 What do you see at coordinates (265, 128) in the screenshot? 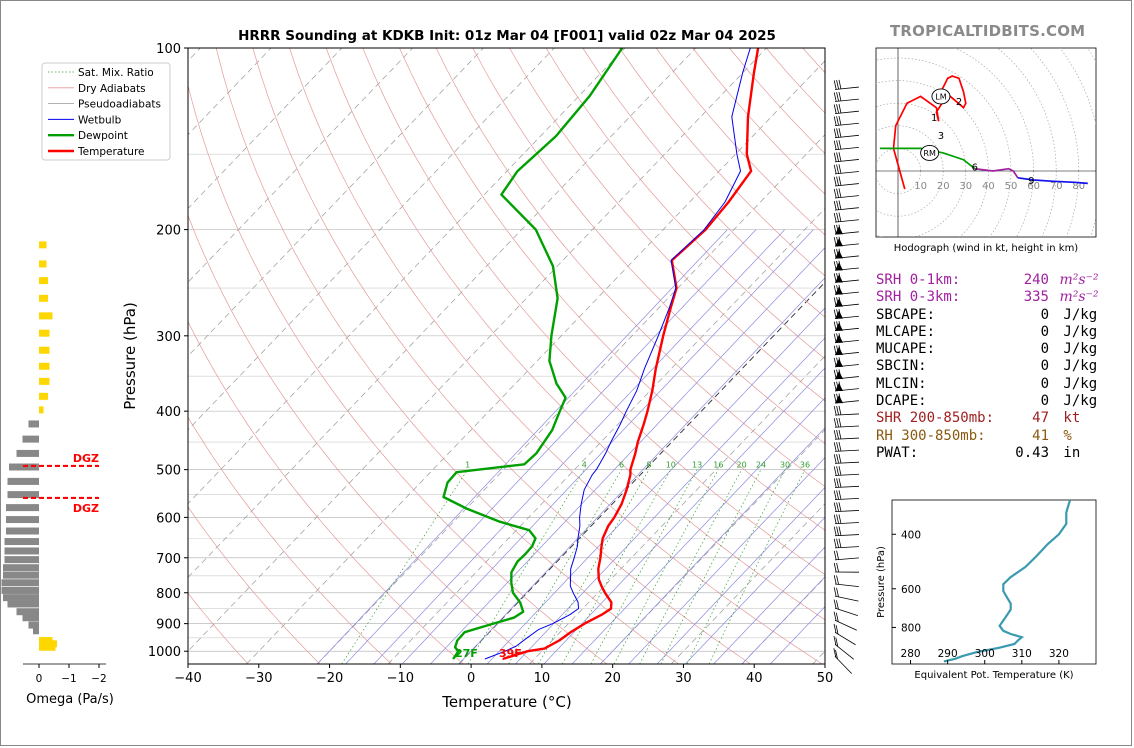
I see `isotherm-line` at bounding box center [265, 128].